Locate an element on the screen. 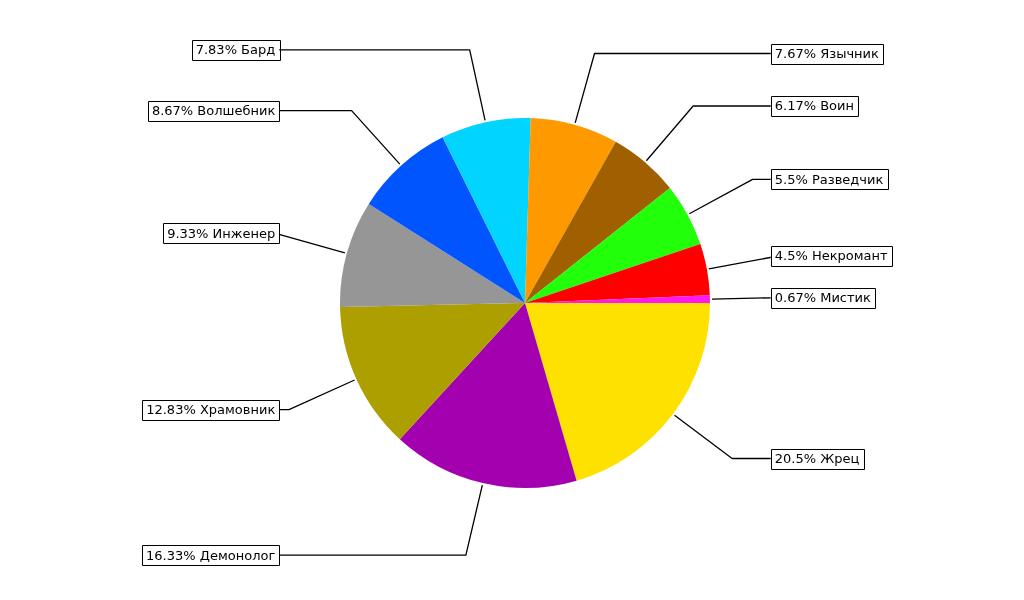 This screenshot has width=1024, height=600. slice-label: 0.67% Мистик is located at coordinates (823, 297).